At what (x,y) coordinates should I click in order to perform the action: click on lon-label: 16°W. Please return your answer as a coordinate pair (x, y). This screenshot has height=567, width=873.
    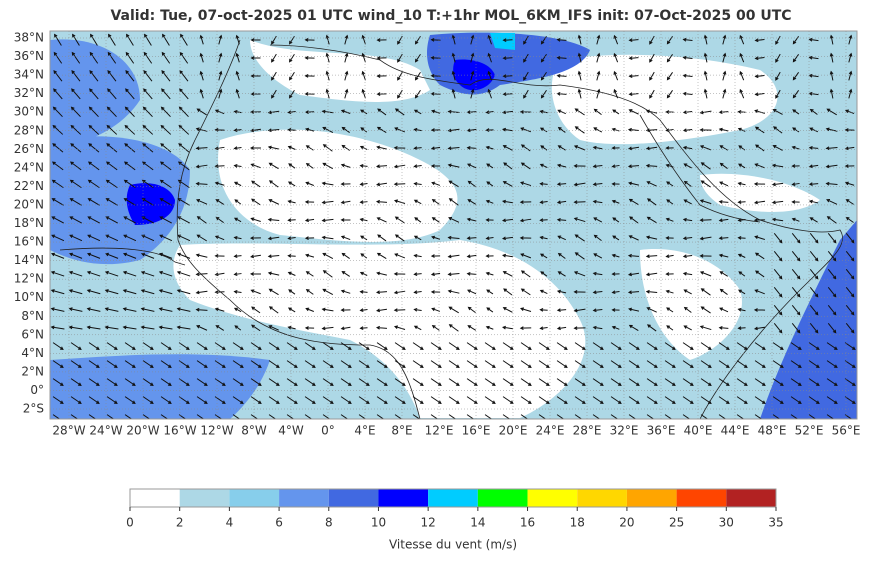
    Looking at the image, I should click on (179, 431).